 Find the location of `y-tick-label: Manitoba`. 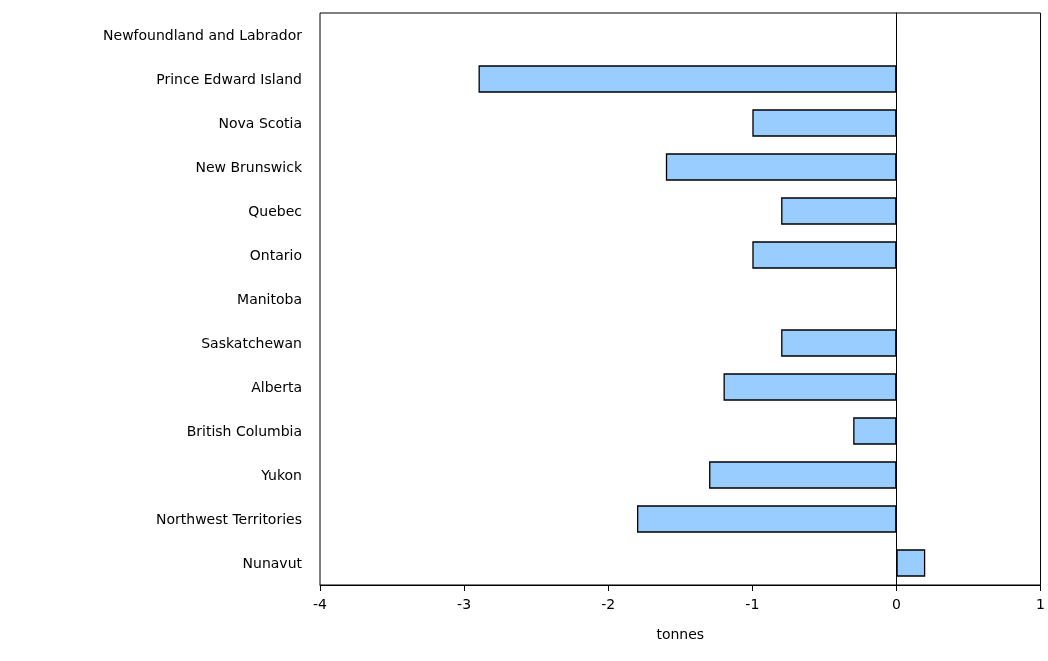

y-tick-label: Manitoba is located at coordinates (269, 299).